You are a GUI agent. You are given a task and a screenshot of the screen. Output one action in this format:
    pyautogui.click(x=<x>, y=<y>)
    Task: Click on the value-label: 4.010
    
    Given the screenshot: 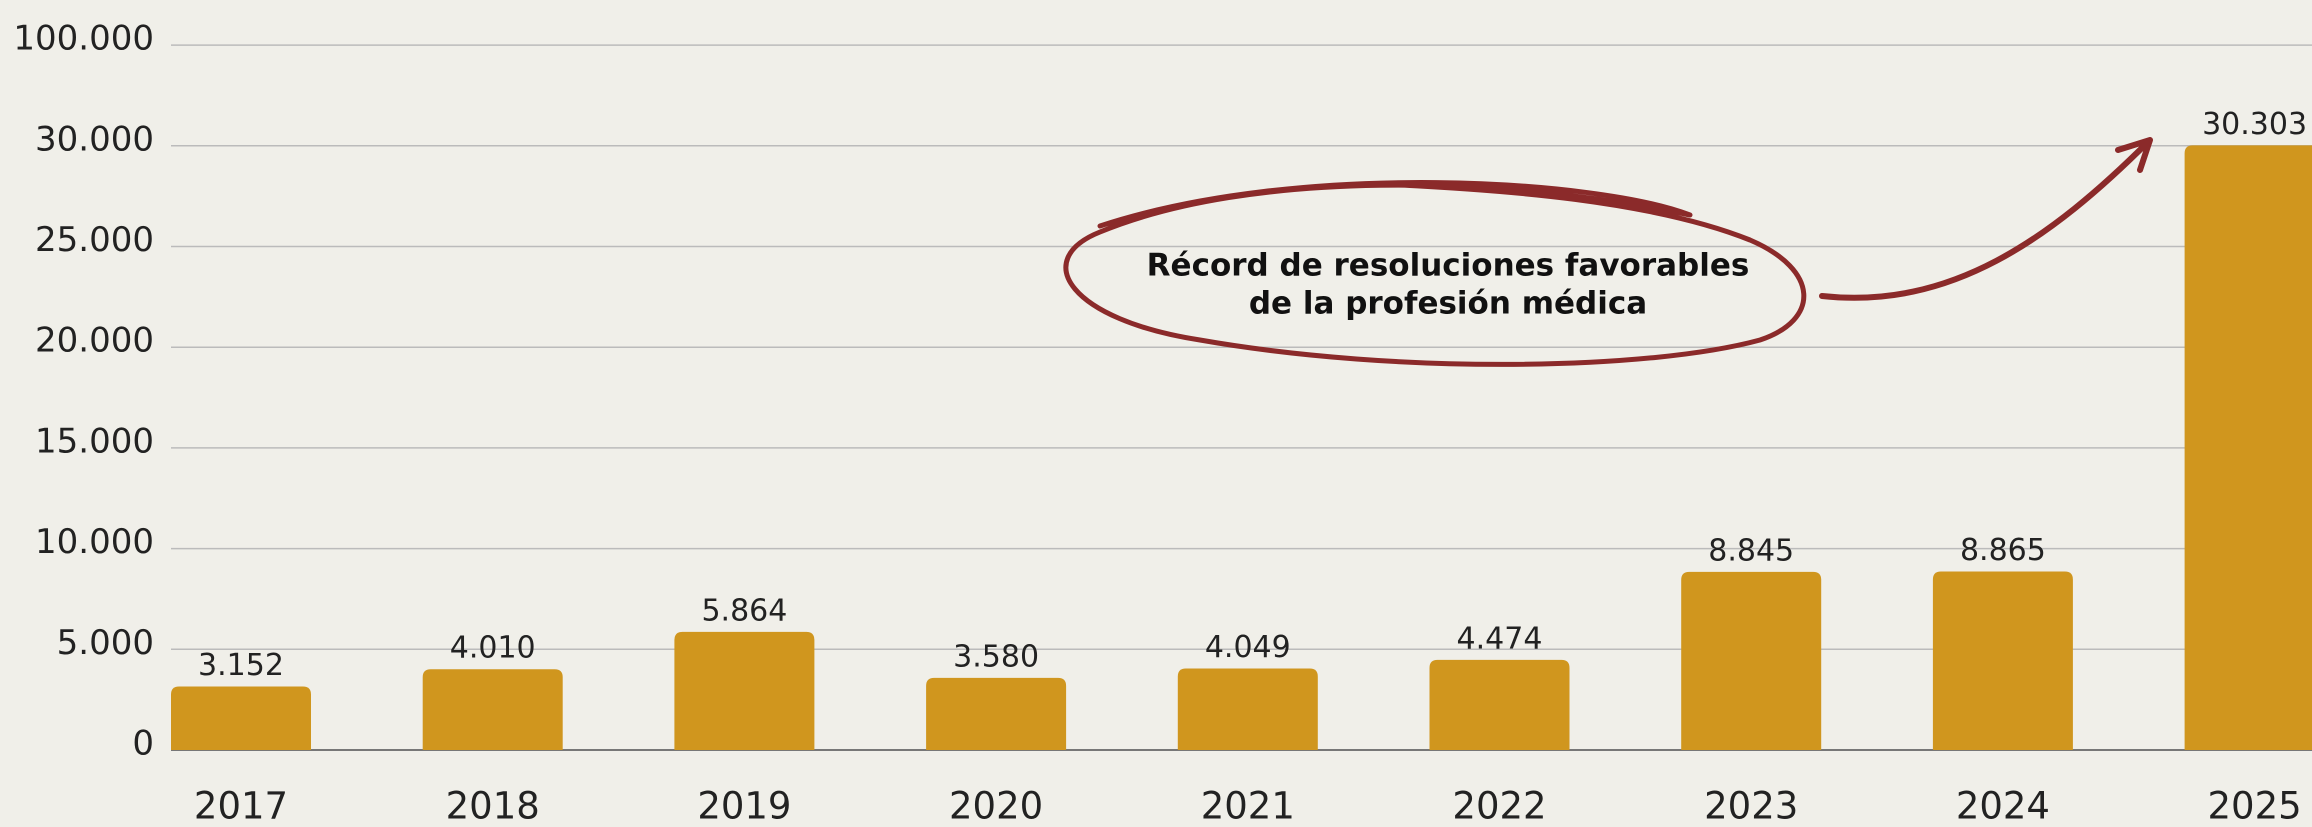 What is the action you would take?
    pyautogui.click(x=493, y=648)
    